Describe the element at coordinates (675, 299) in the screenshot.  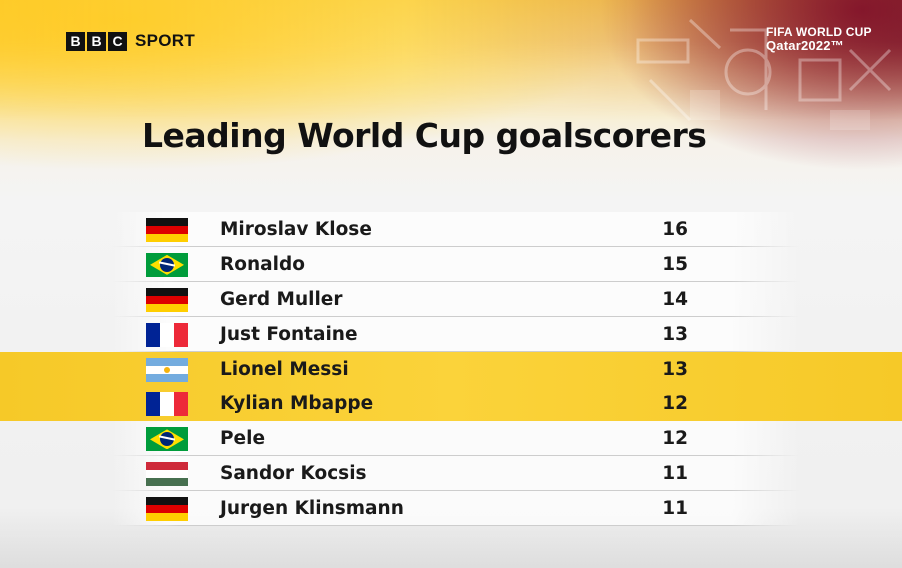
I see `goal-count: 14` at that location.